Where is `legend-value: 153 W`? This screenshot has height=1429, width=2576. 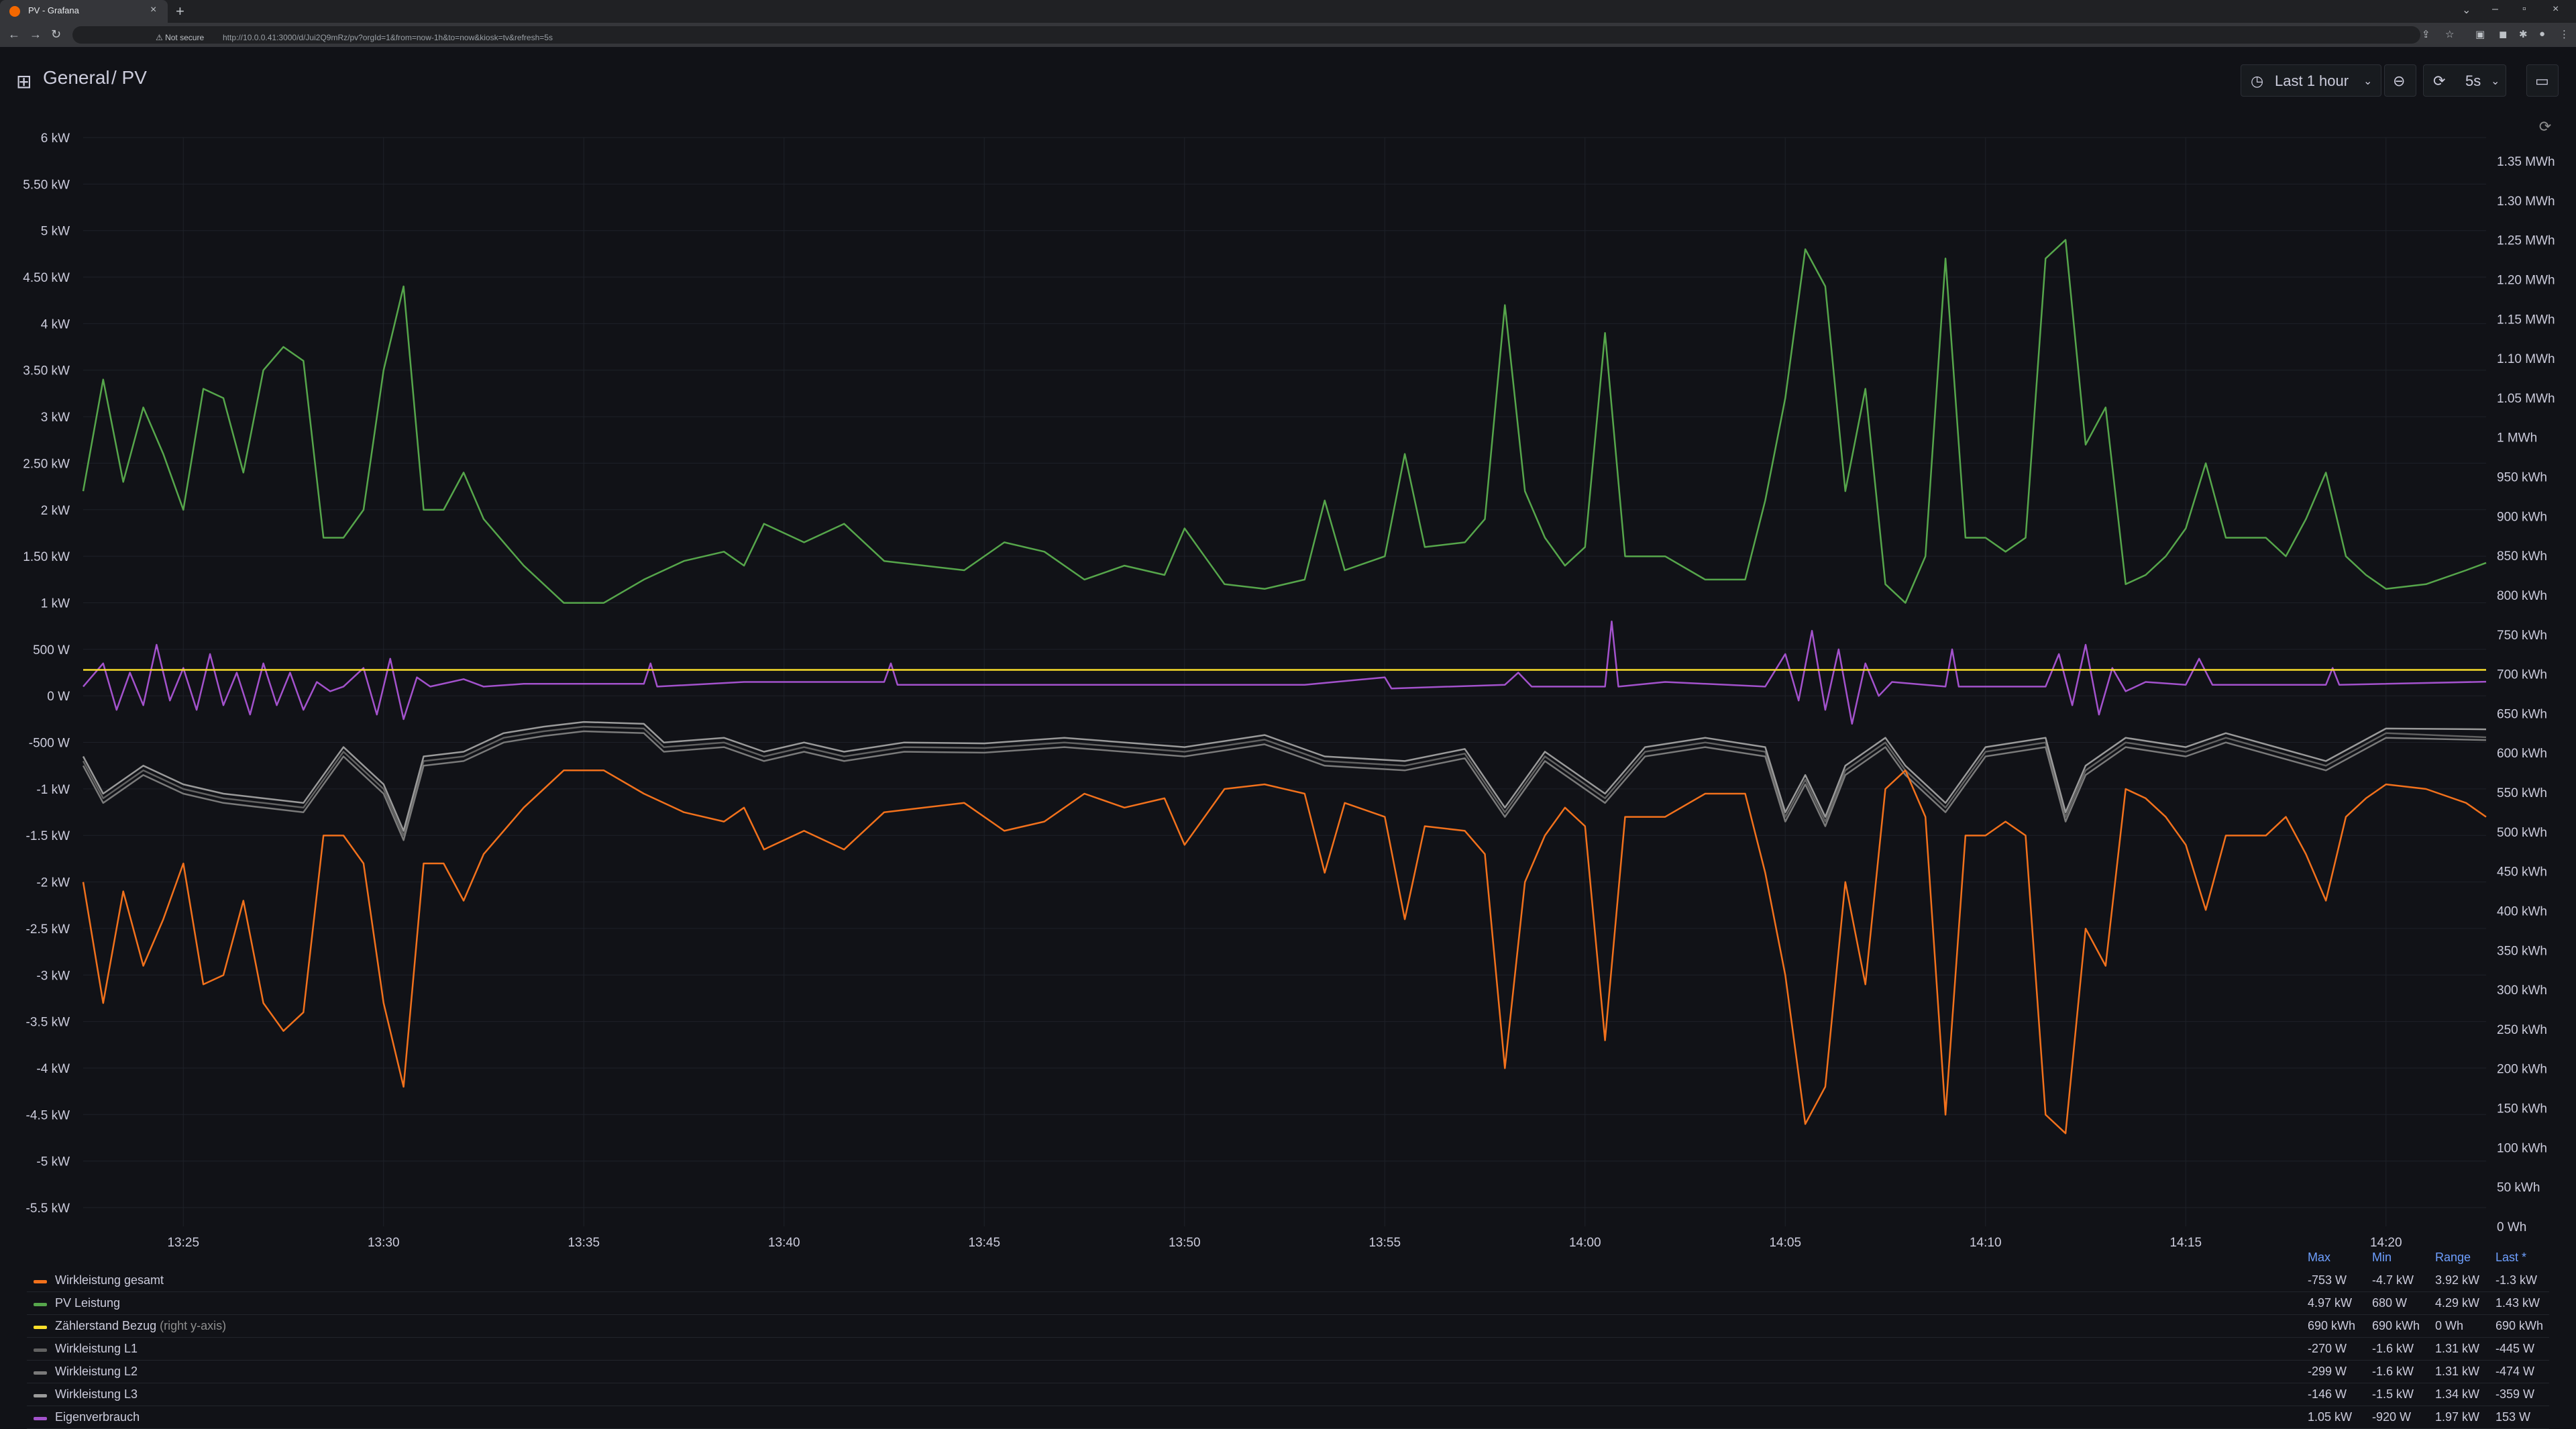
legend-value: 153 W is located at coordinates (2513, 1417).